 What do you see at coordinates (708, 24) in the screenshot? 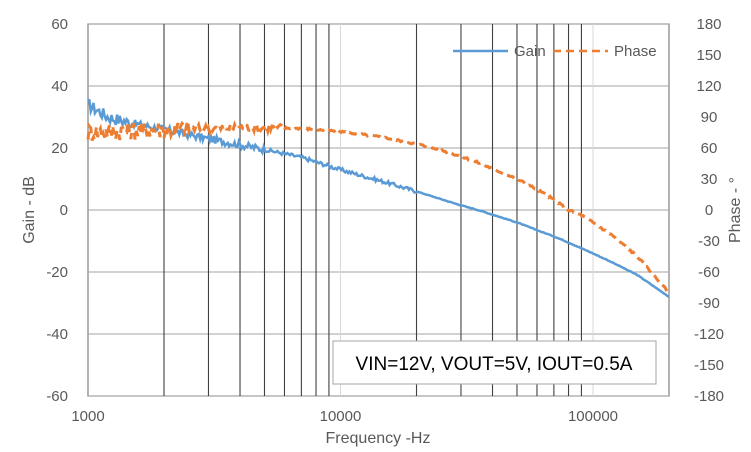
I see `y2-tick-label: 180` at bounding box center [708, 24].